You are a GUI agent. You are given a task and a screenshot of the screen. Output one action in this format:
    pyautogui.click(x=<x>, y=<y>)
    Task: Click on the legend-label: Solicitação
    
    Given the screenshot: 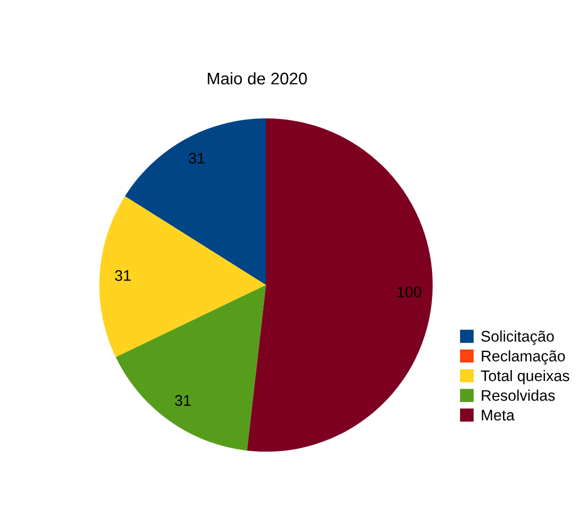 What is the action you would take?
    pyautogui.click(x=517, y=337)
    